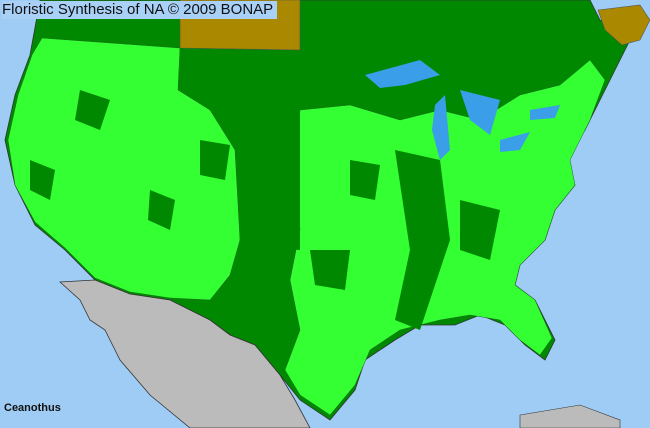  I want to click on region-not-present-new-brunswick, so click(623, 25).